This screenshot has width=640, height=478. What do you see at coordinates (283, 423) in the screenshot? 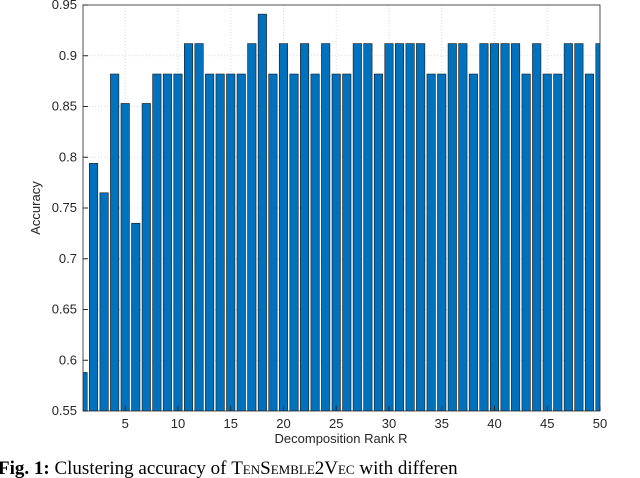
I see `x-tick-label: 20` at bounding box center [283, 423].